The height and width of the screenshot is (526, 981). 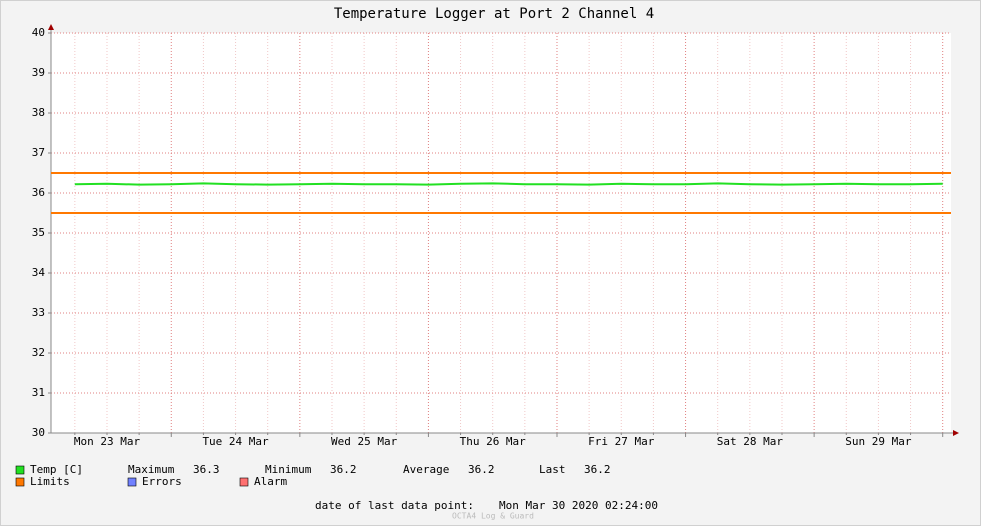 What do you see at coordinates (493, 441) in the screenshot?
I see `x-tick-label: Thu 26 Mar` at bounding box center [493, 441].